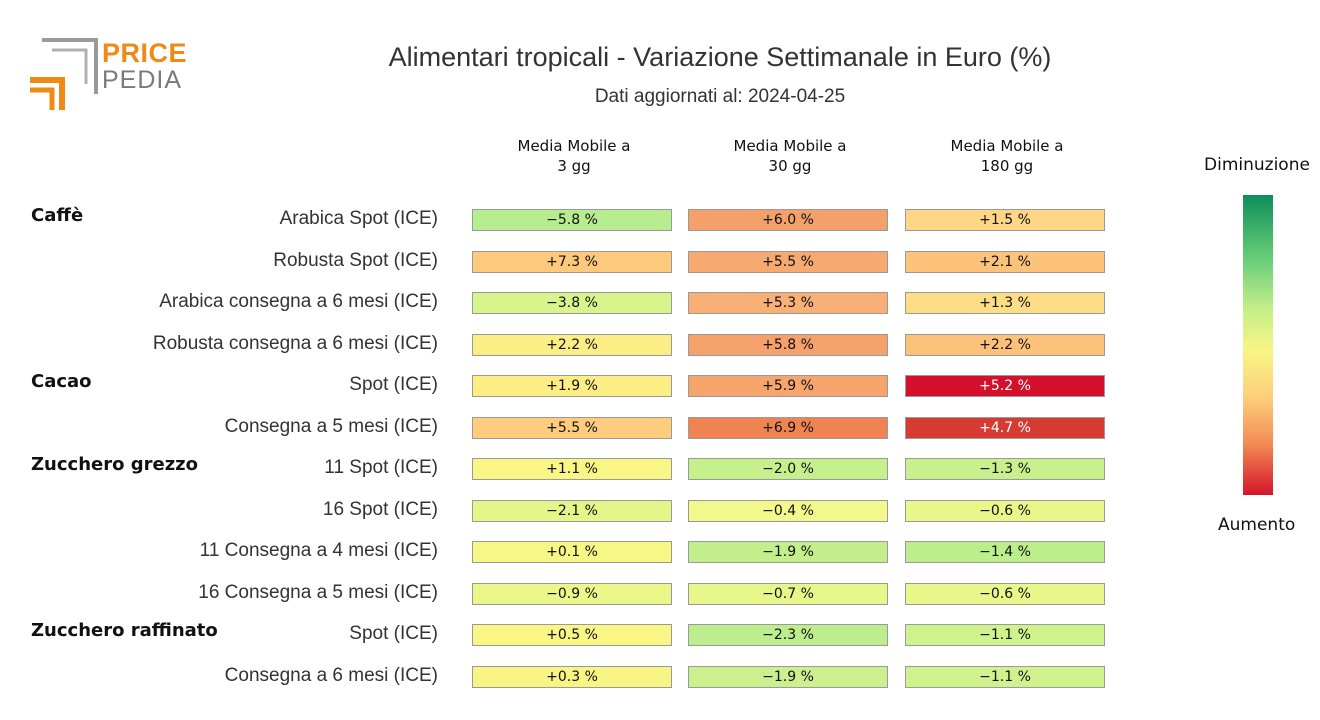 This screenshot has width=1320, height=720. Describe the element at coordinates (572, 386) in the screenshot. I see `heatmap-cell: +1.9 %` at that location.